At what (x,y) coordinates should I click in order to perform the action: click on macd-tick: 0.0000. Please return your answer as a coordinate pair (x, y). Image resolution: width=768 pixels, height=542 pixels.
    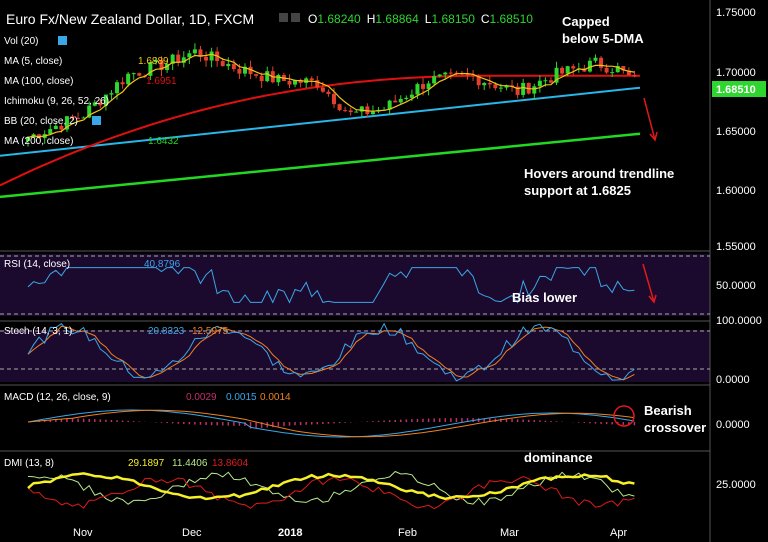
    Looking at the image, I should click on (733, 425).